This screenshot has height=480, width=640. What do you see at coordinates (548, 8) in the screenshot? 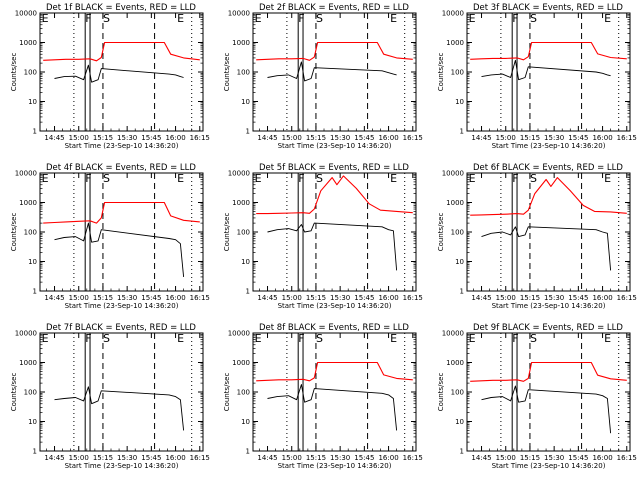
I see `chart-title: Det 3f BLACK = Events, RED = LLD` at bounding box center [548, 8].